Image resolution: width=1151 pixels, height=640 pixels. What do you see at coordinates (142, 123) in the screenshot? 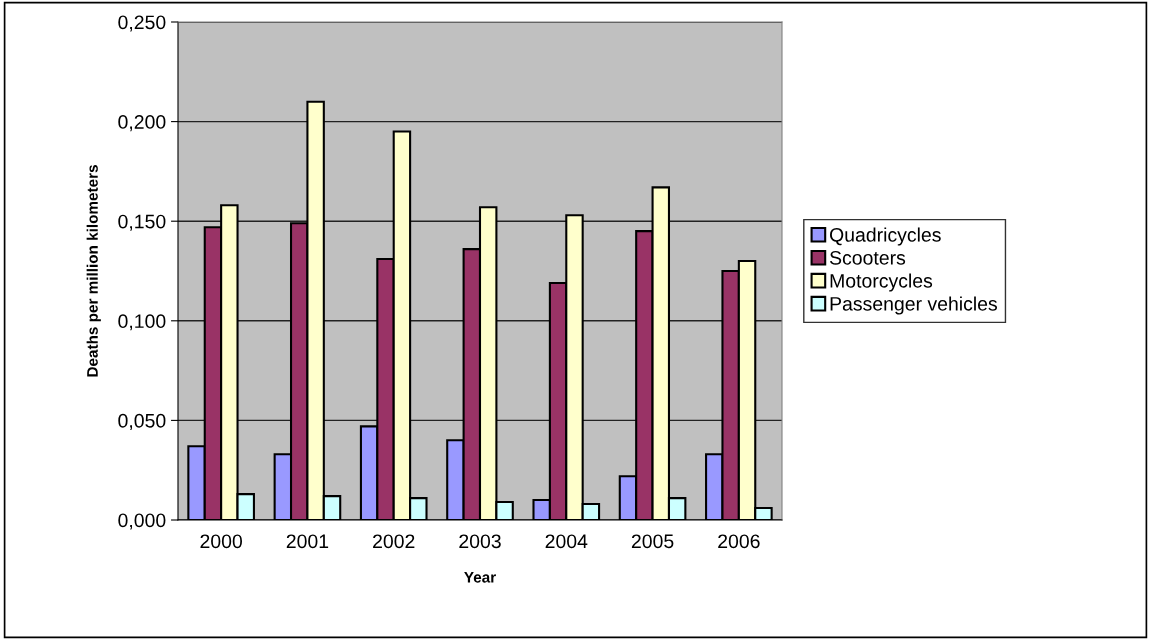
I see `y-tick-label: 0,200` at bounding box center [142, 123].